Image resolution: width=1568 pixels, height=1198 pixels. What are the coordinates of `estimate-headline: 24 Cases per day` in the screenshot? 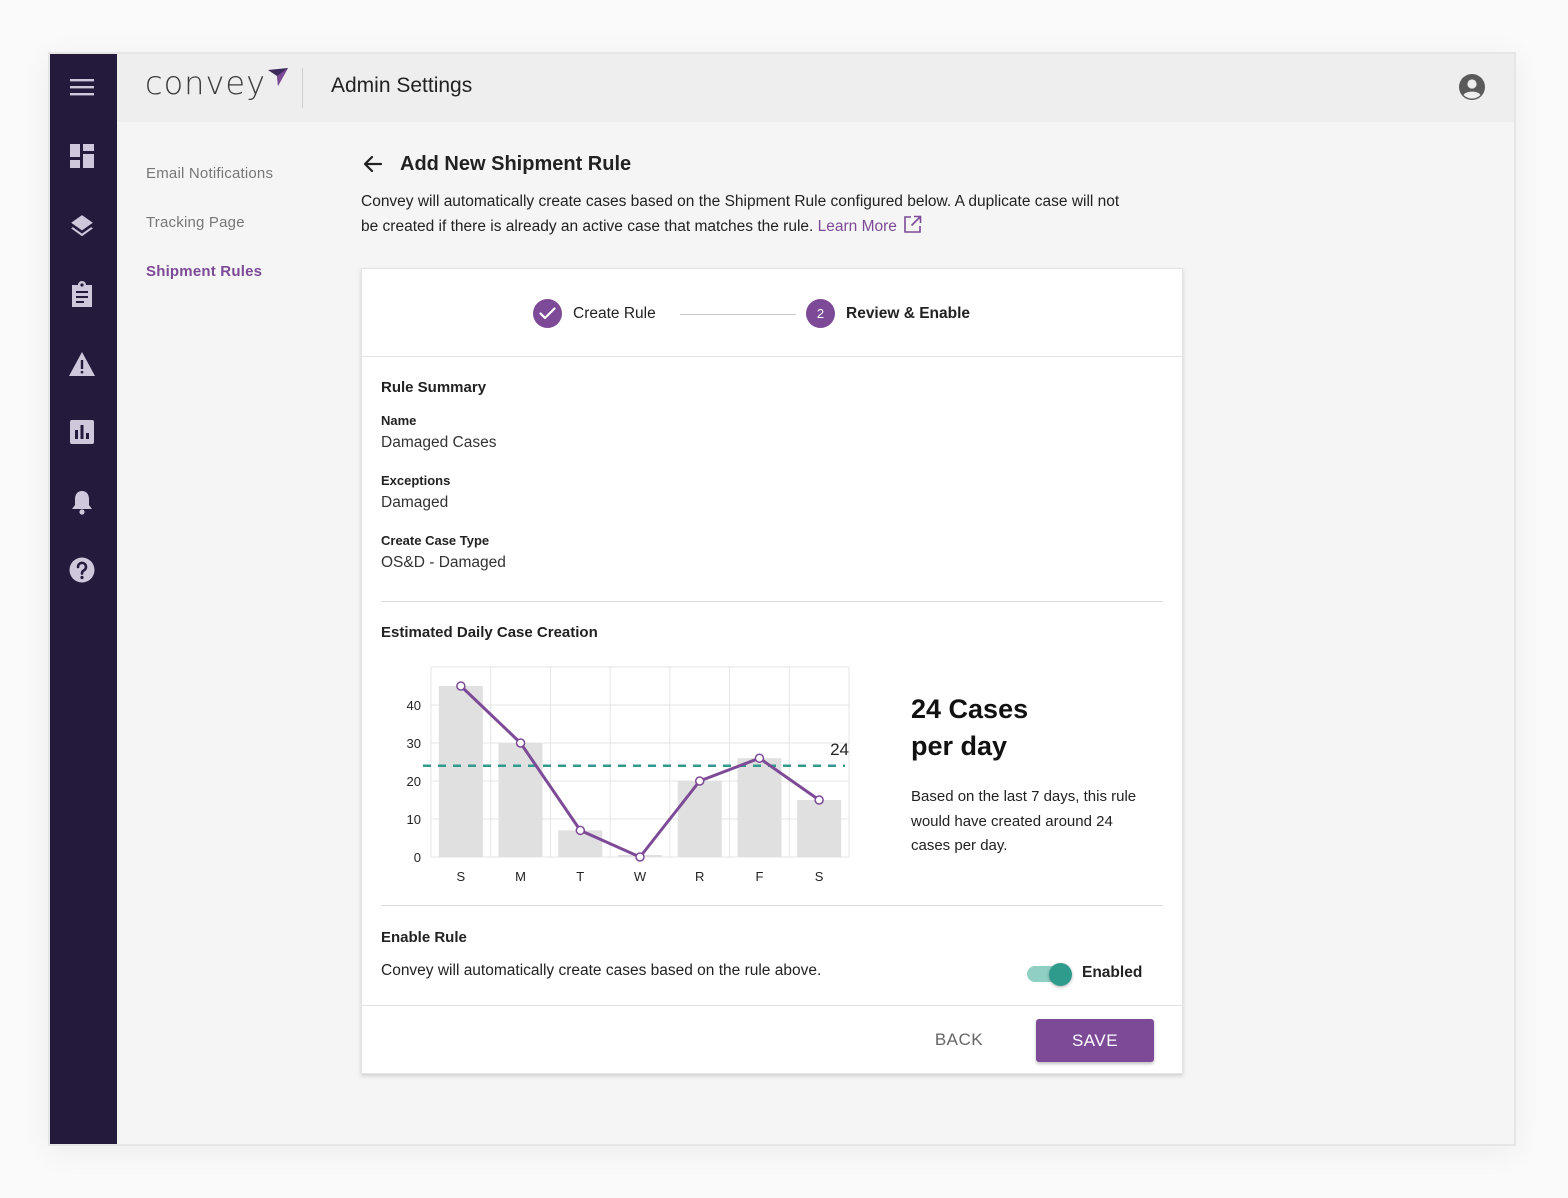 It's located at (1011, 728).